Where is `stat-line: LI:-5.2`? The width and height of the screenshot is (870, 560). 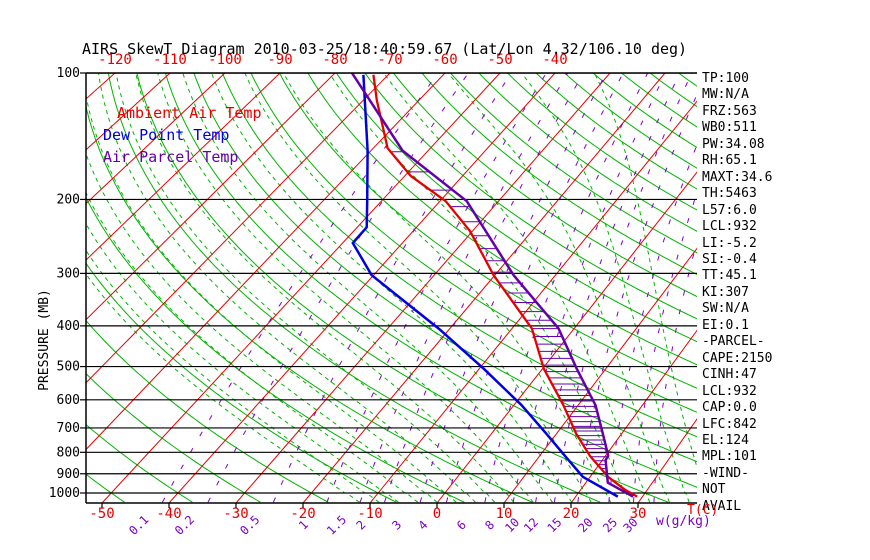
stat-line: LI:-5.2 is located at coordinates (729, 243).